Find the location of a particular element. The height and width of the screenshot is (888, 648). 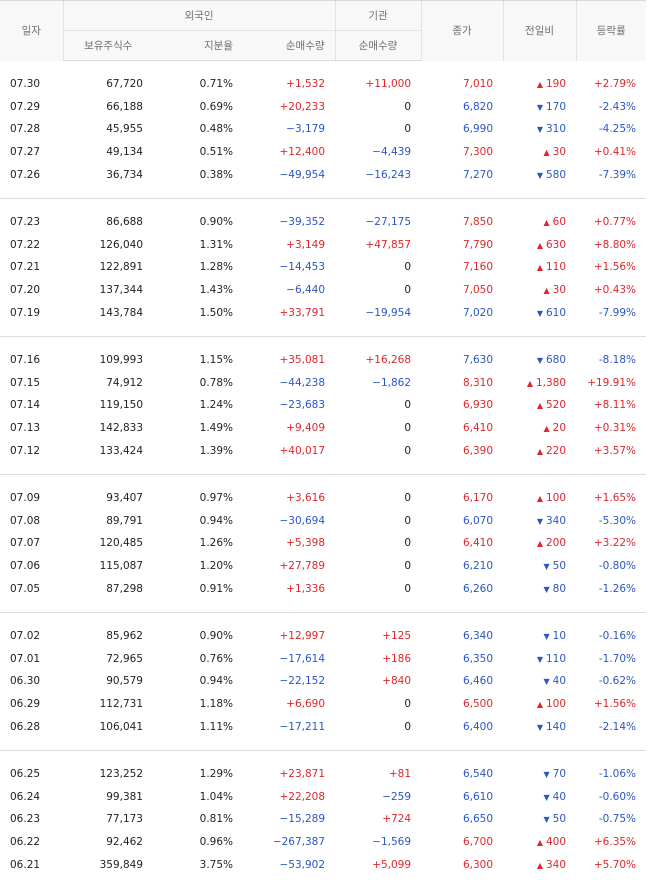

cell-holdings: 49,134 is located at coordinates (124, 152).